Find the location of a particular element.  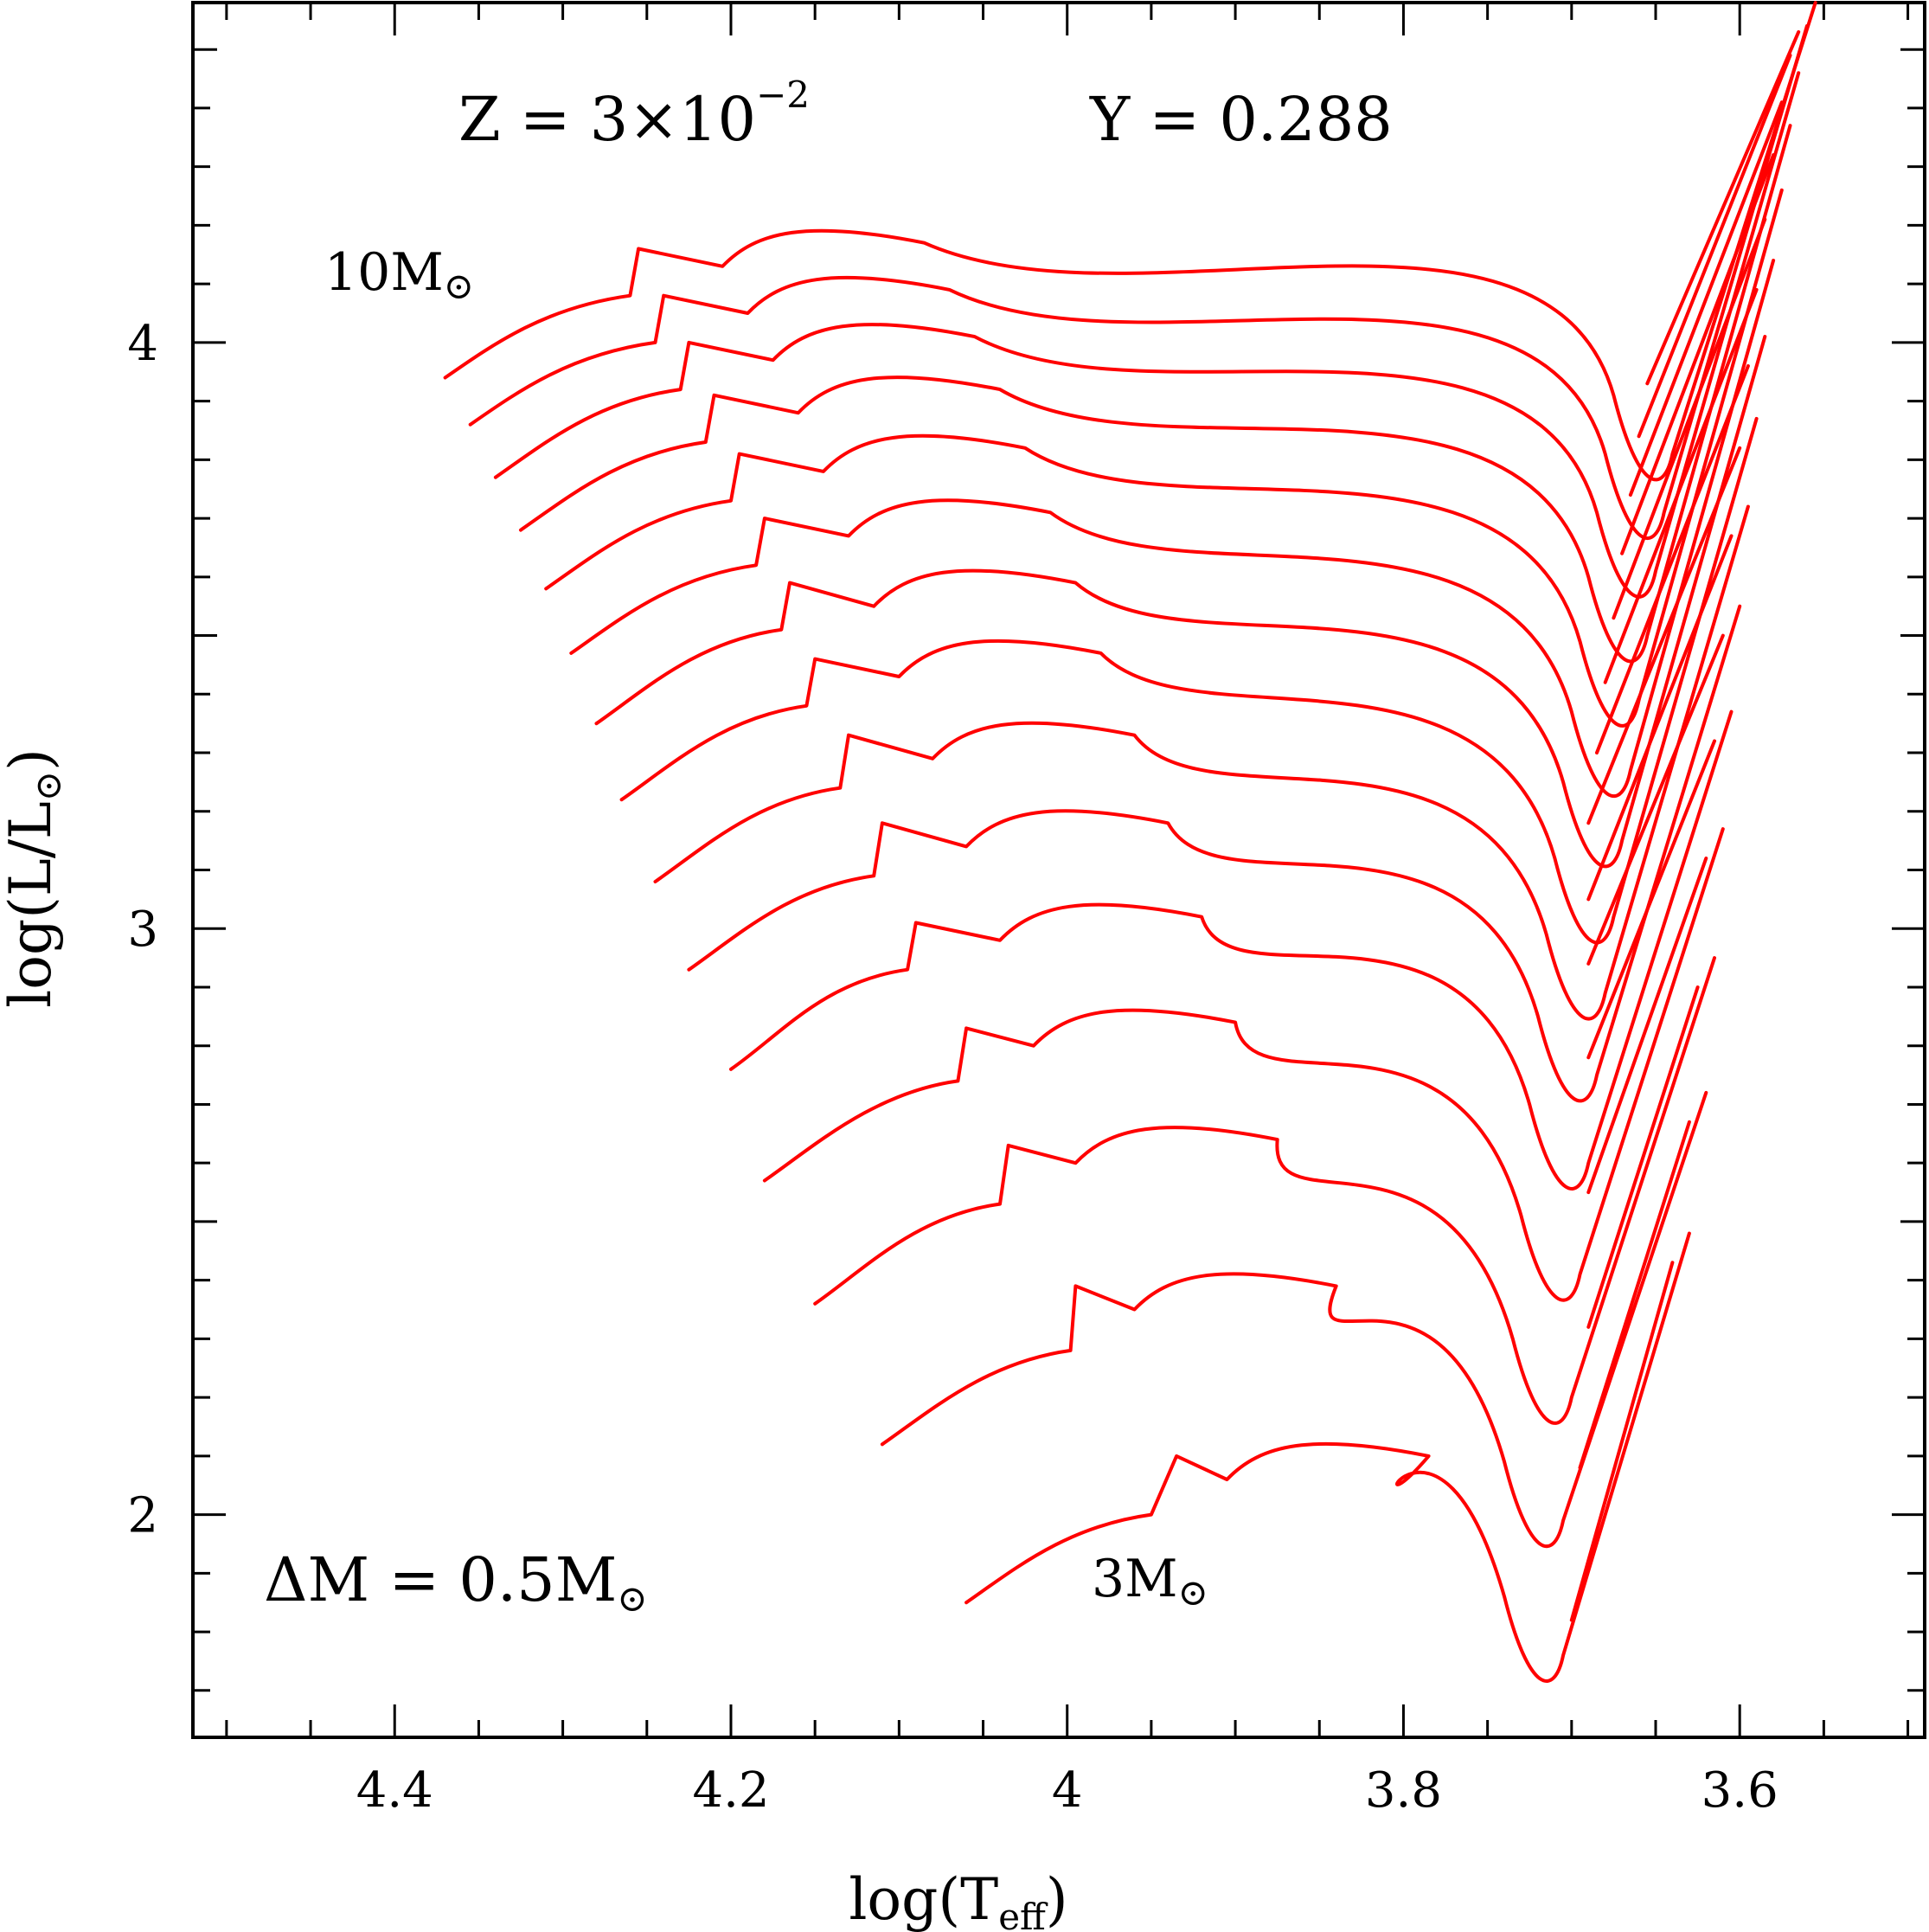

x-axis-title: log(Teff) is located at coordinates (958, 1899).